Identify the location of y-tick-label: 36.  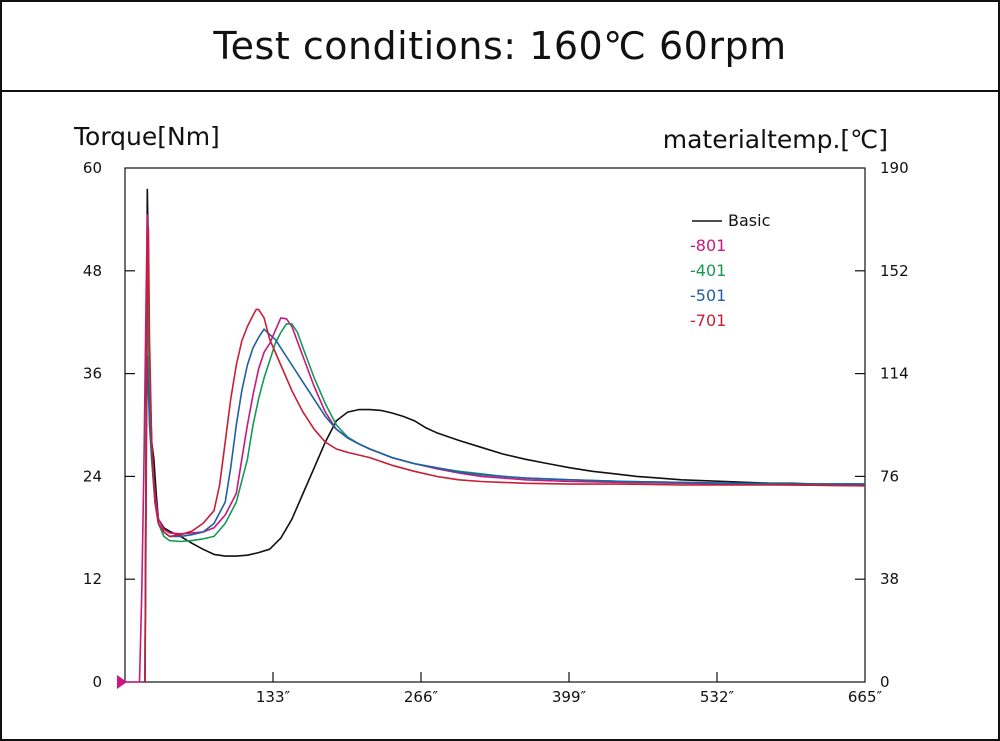
(92, 374).